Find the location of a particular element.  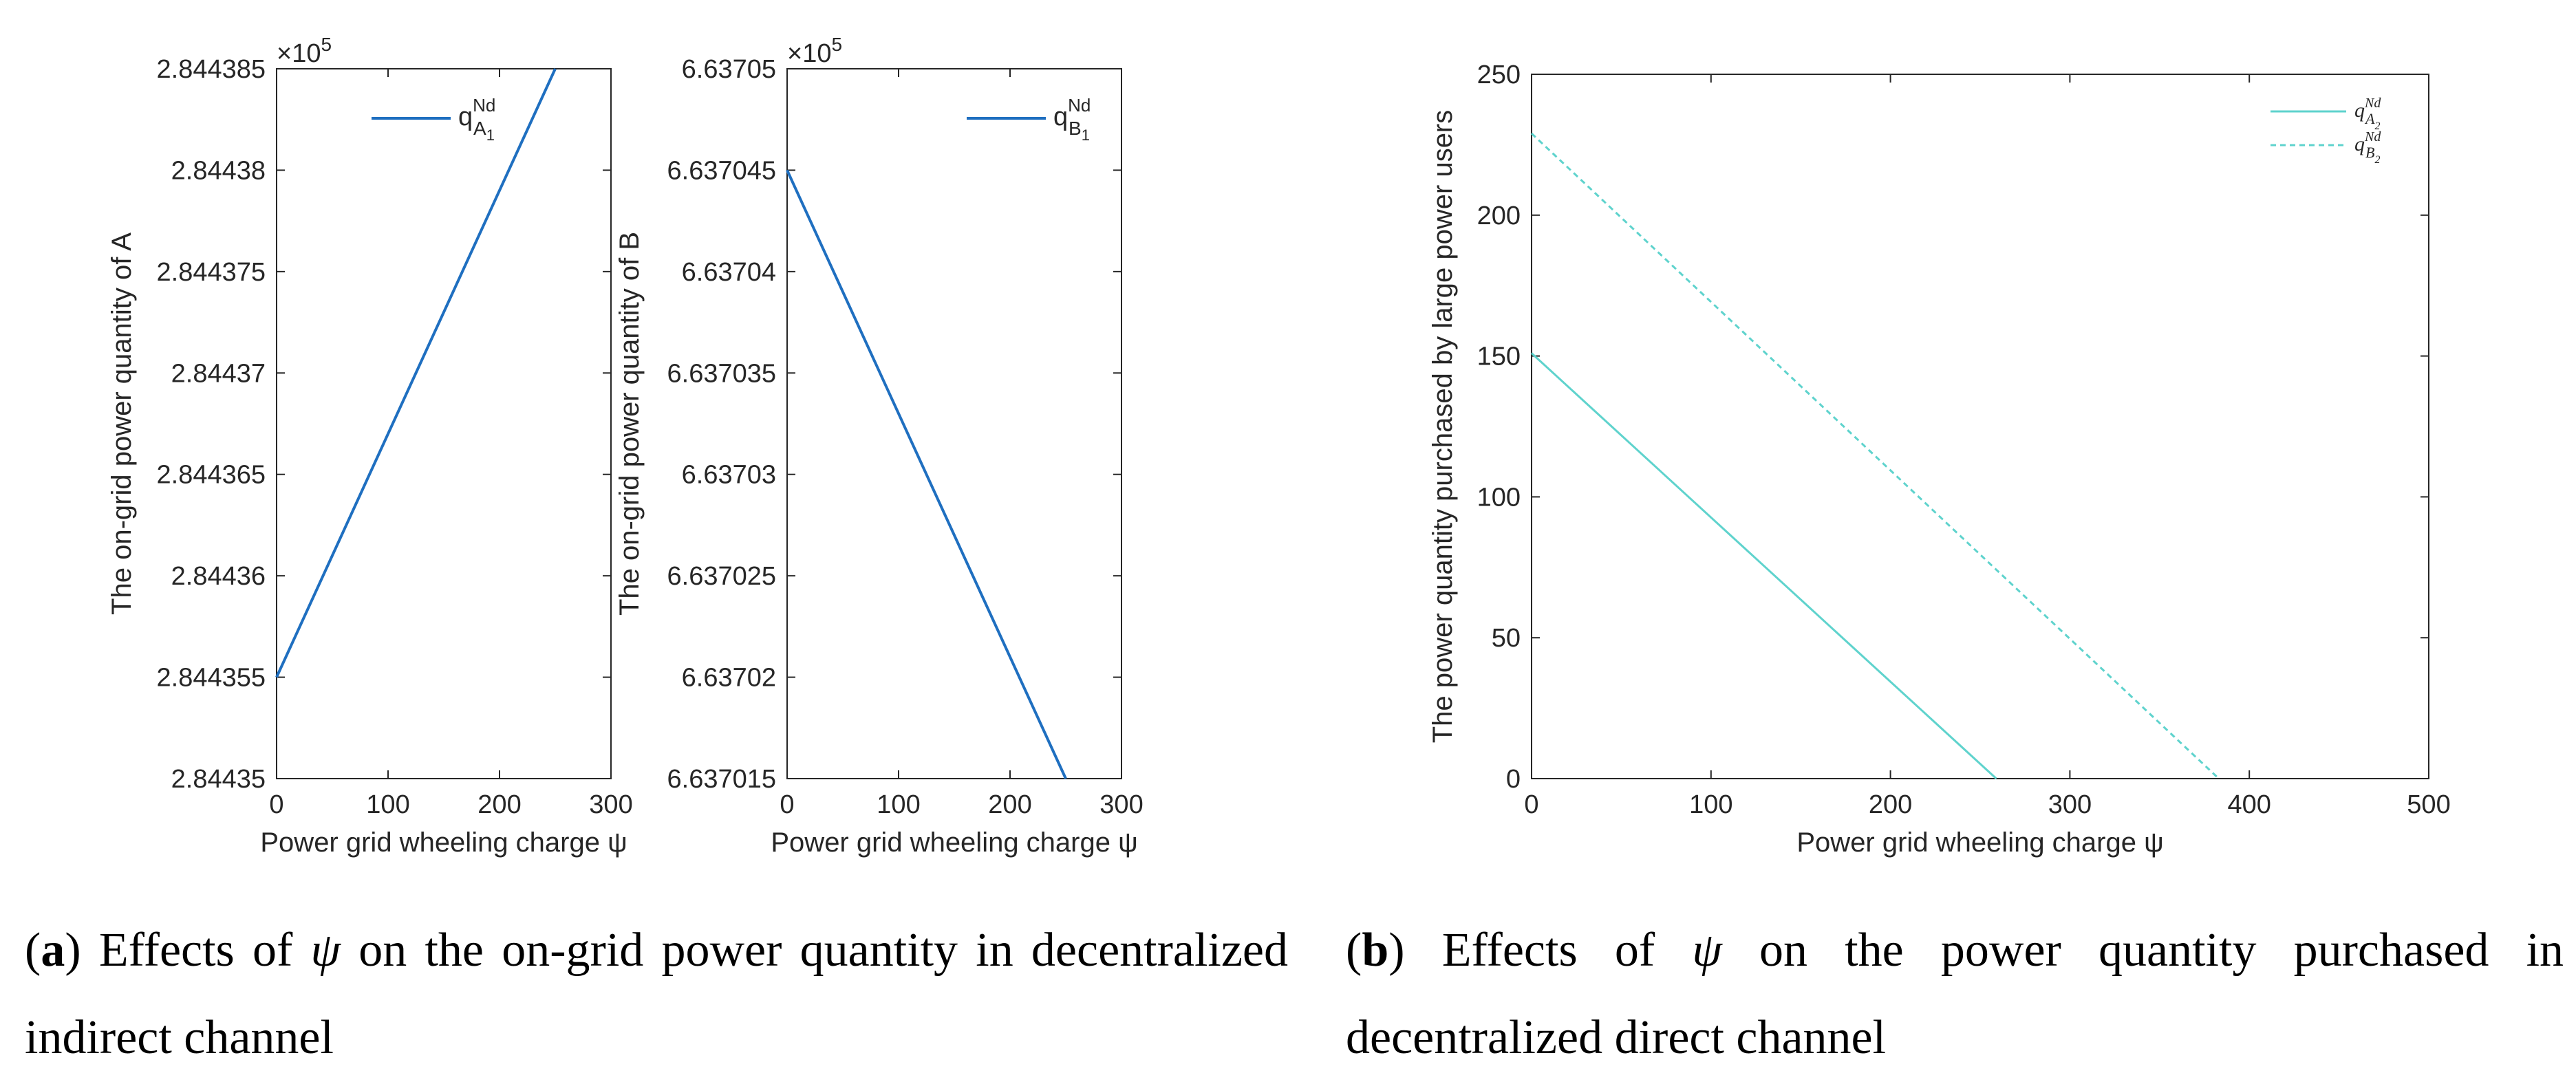

y-axis-label: The on-grid power quantity of B is located at coordinates (629, 424).